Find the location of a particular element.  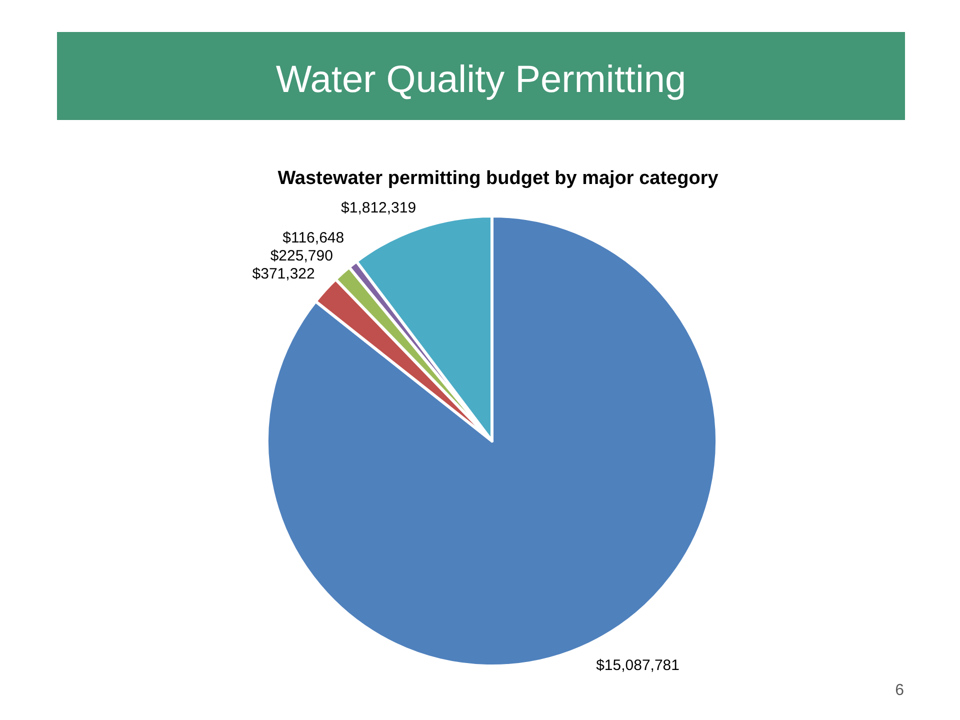

text: 6 is located at coordinates (899, 690).